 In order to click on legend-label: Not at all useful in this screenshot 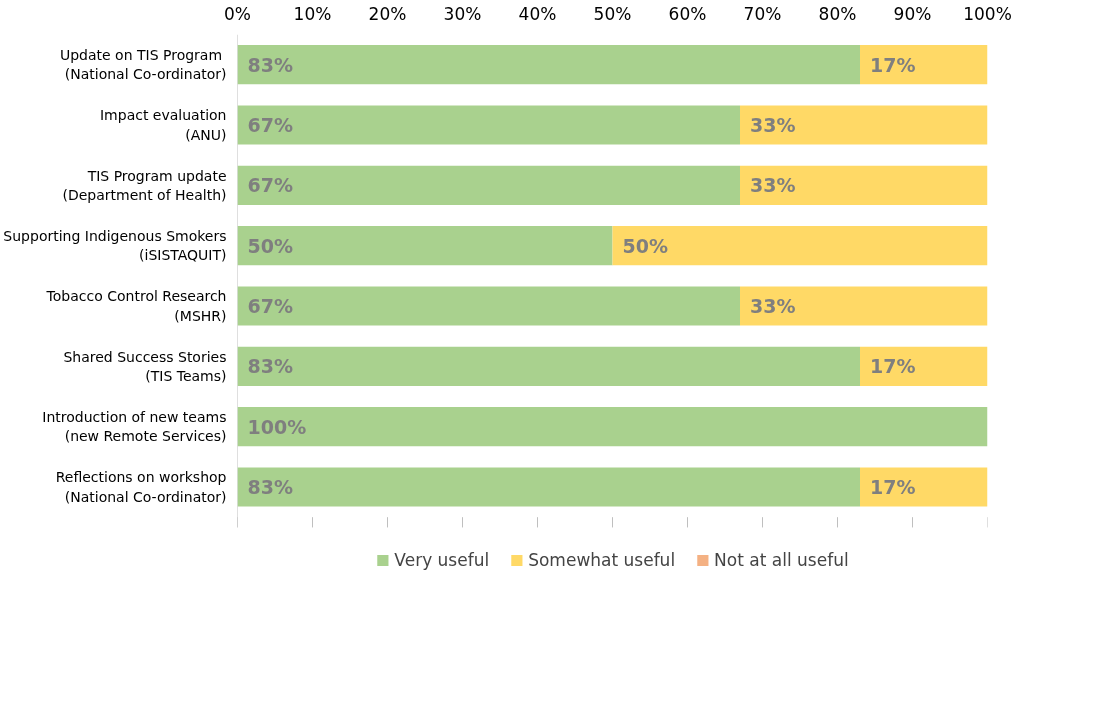, I will do `click(781, 560)`.